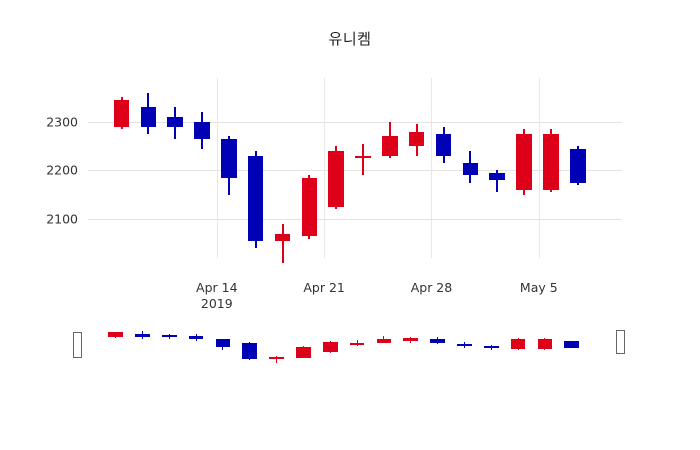  I want to click on x-tick-primary: May 5, so click(538, 287).